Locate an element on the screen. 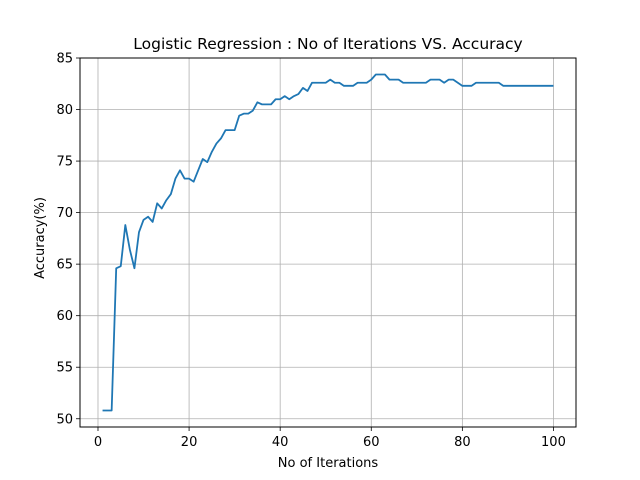  x-tick-label: 80 is located at coordinates (462, 442).